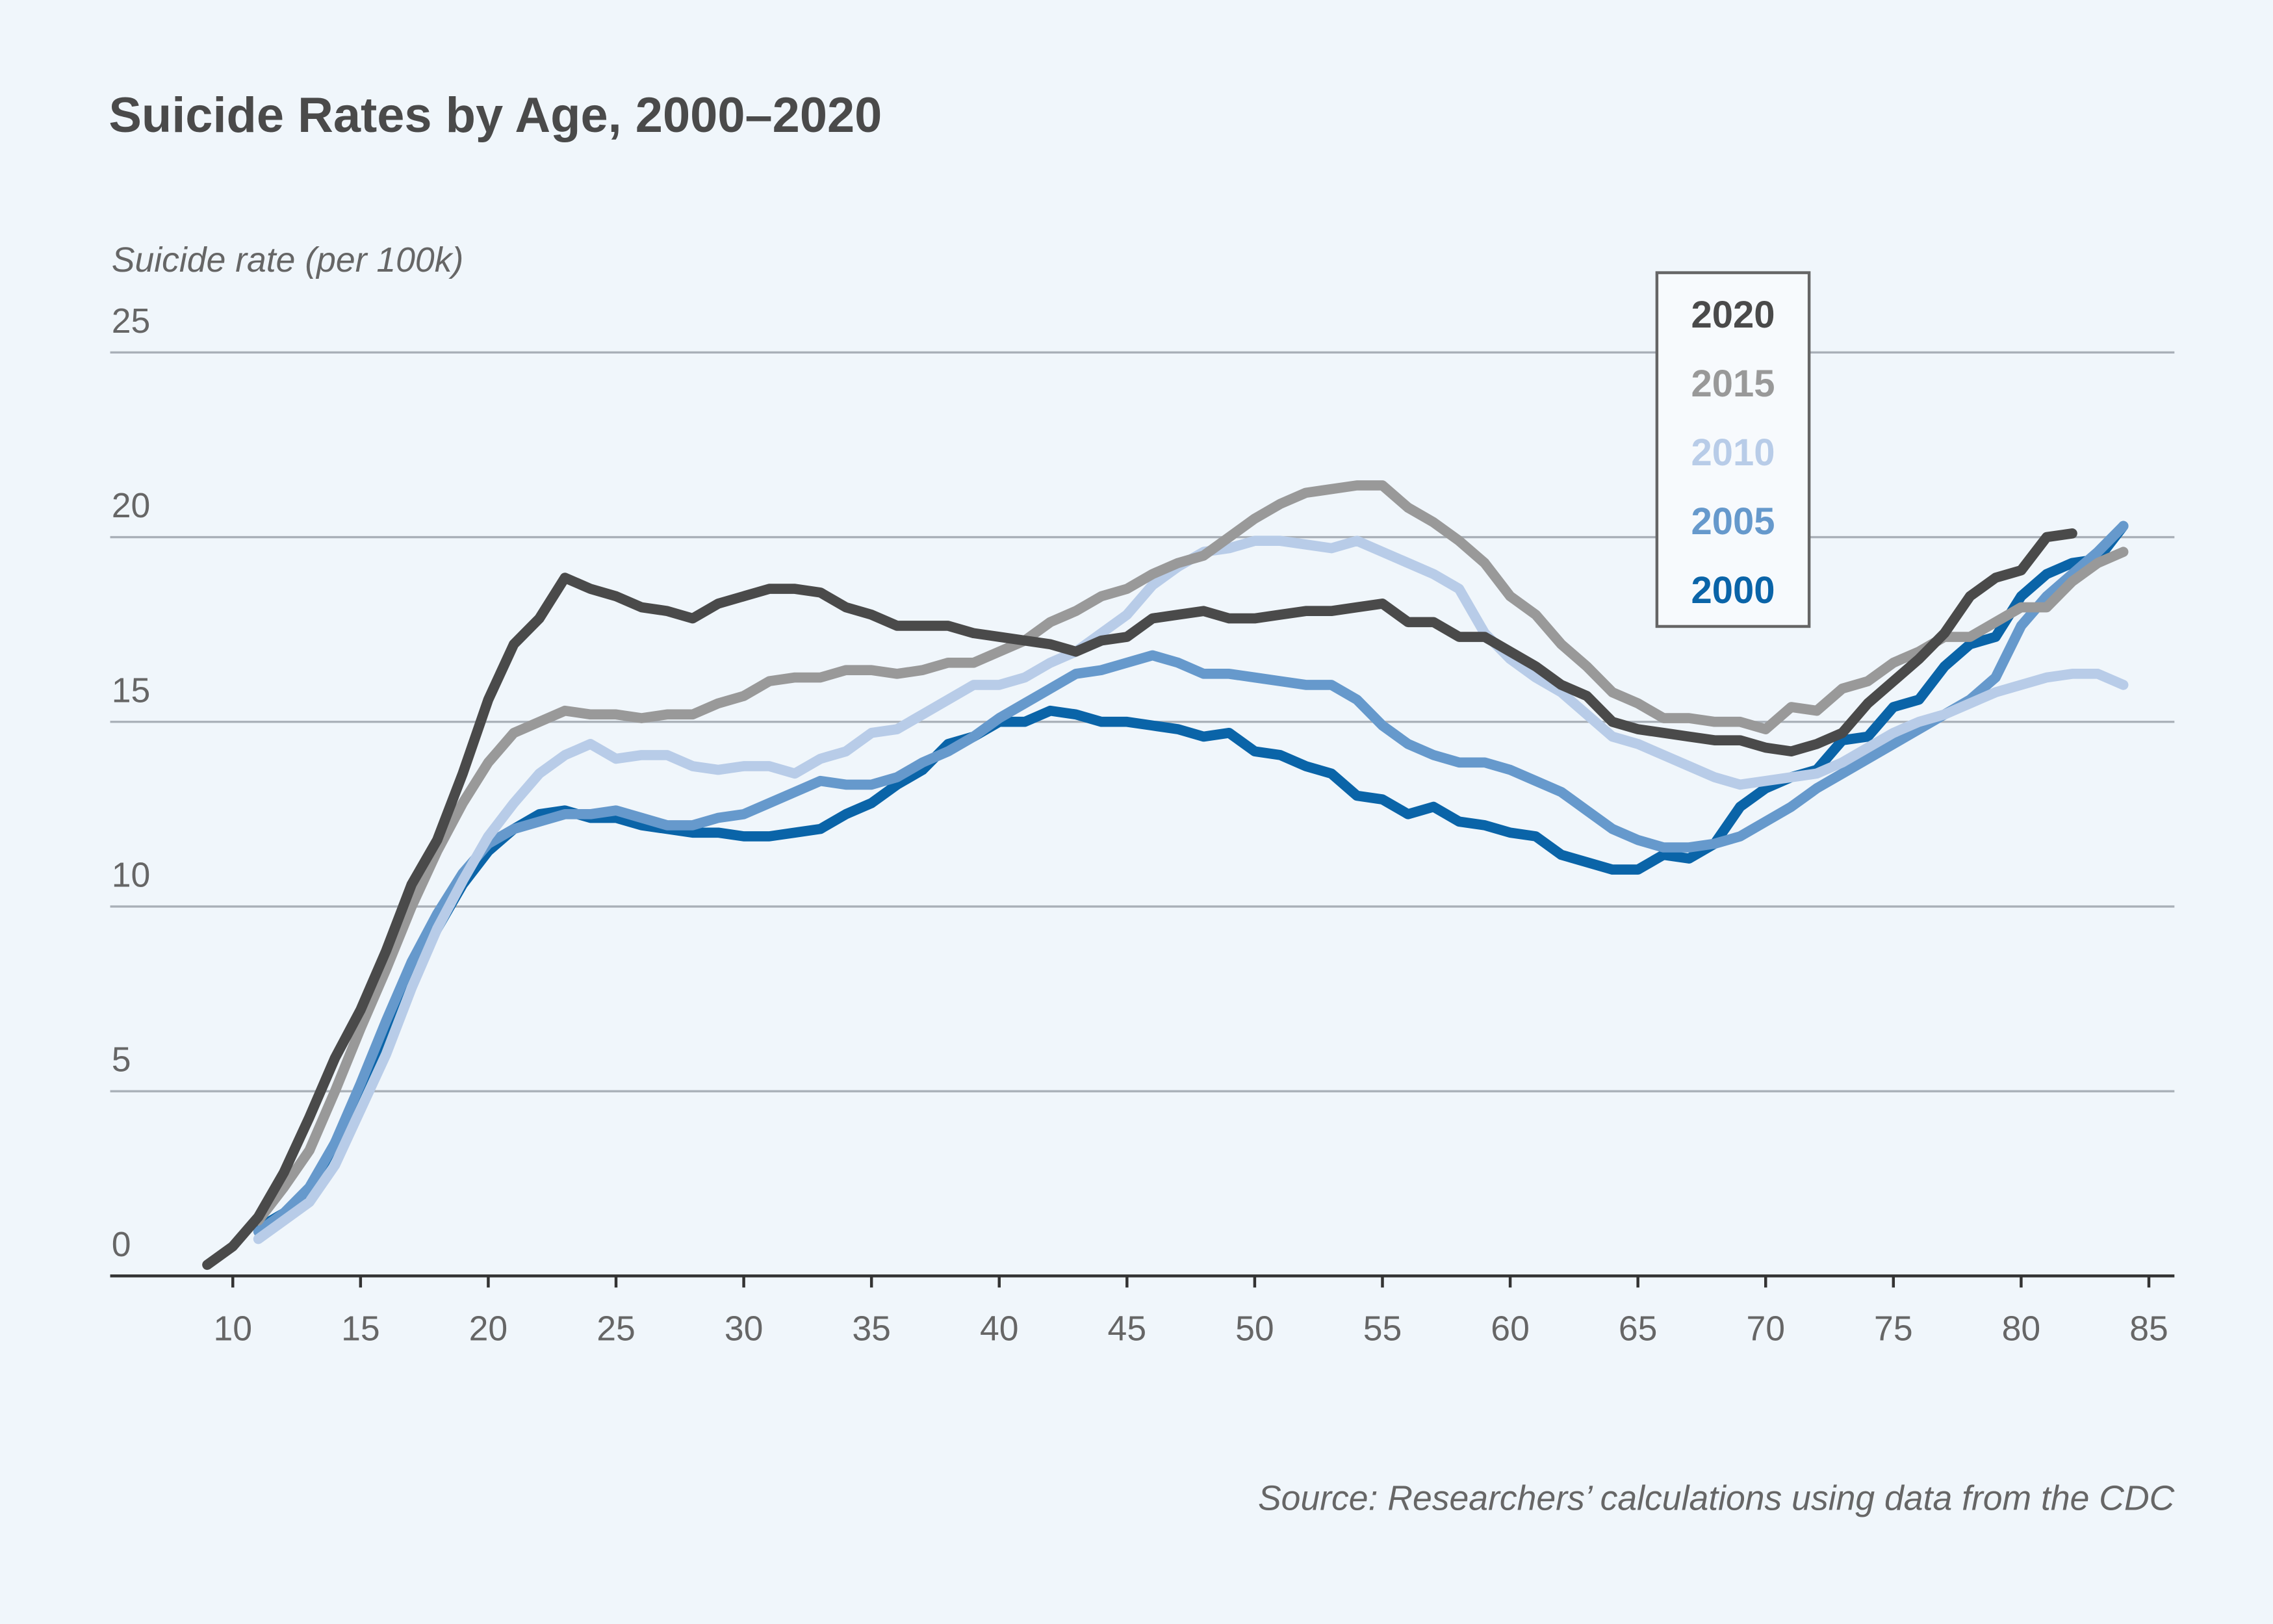 Image resolution: width=2273 pixels, height=1624 pixels. What do you see at coordinates (131, 875) in the screenshot?
I see `y-tick-label: 10` at bounding box center [131, 875].